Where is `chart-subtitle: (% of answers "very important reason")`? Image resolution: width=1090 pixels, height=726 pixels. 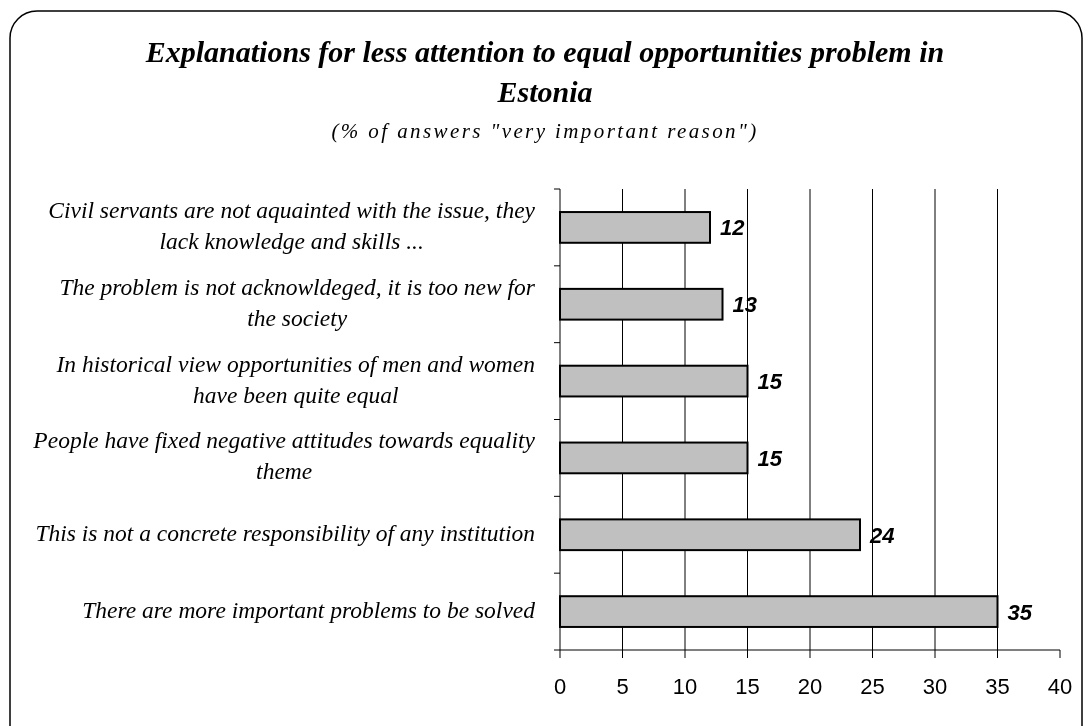
chart-subtitle: (% of answers "very important reason") is located at coordinates (545, 131).